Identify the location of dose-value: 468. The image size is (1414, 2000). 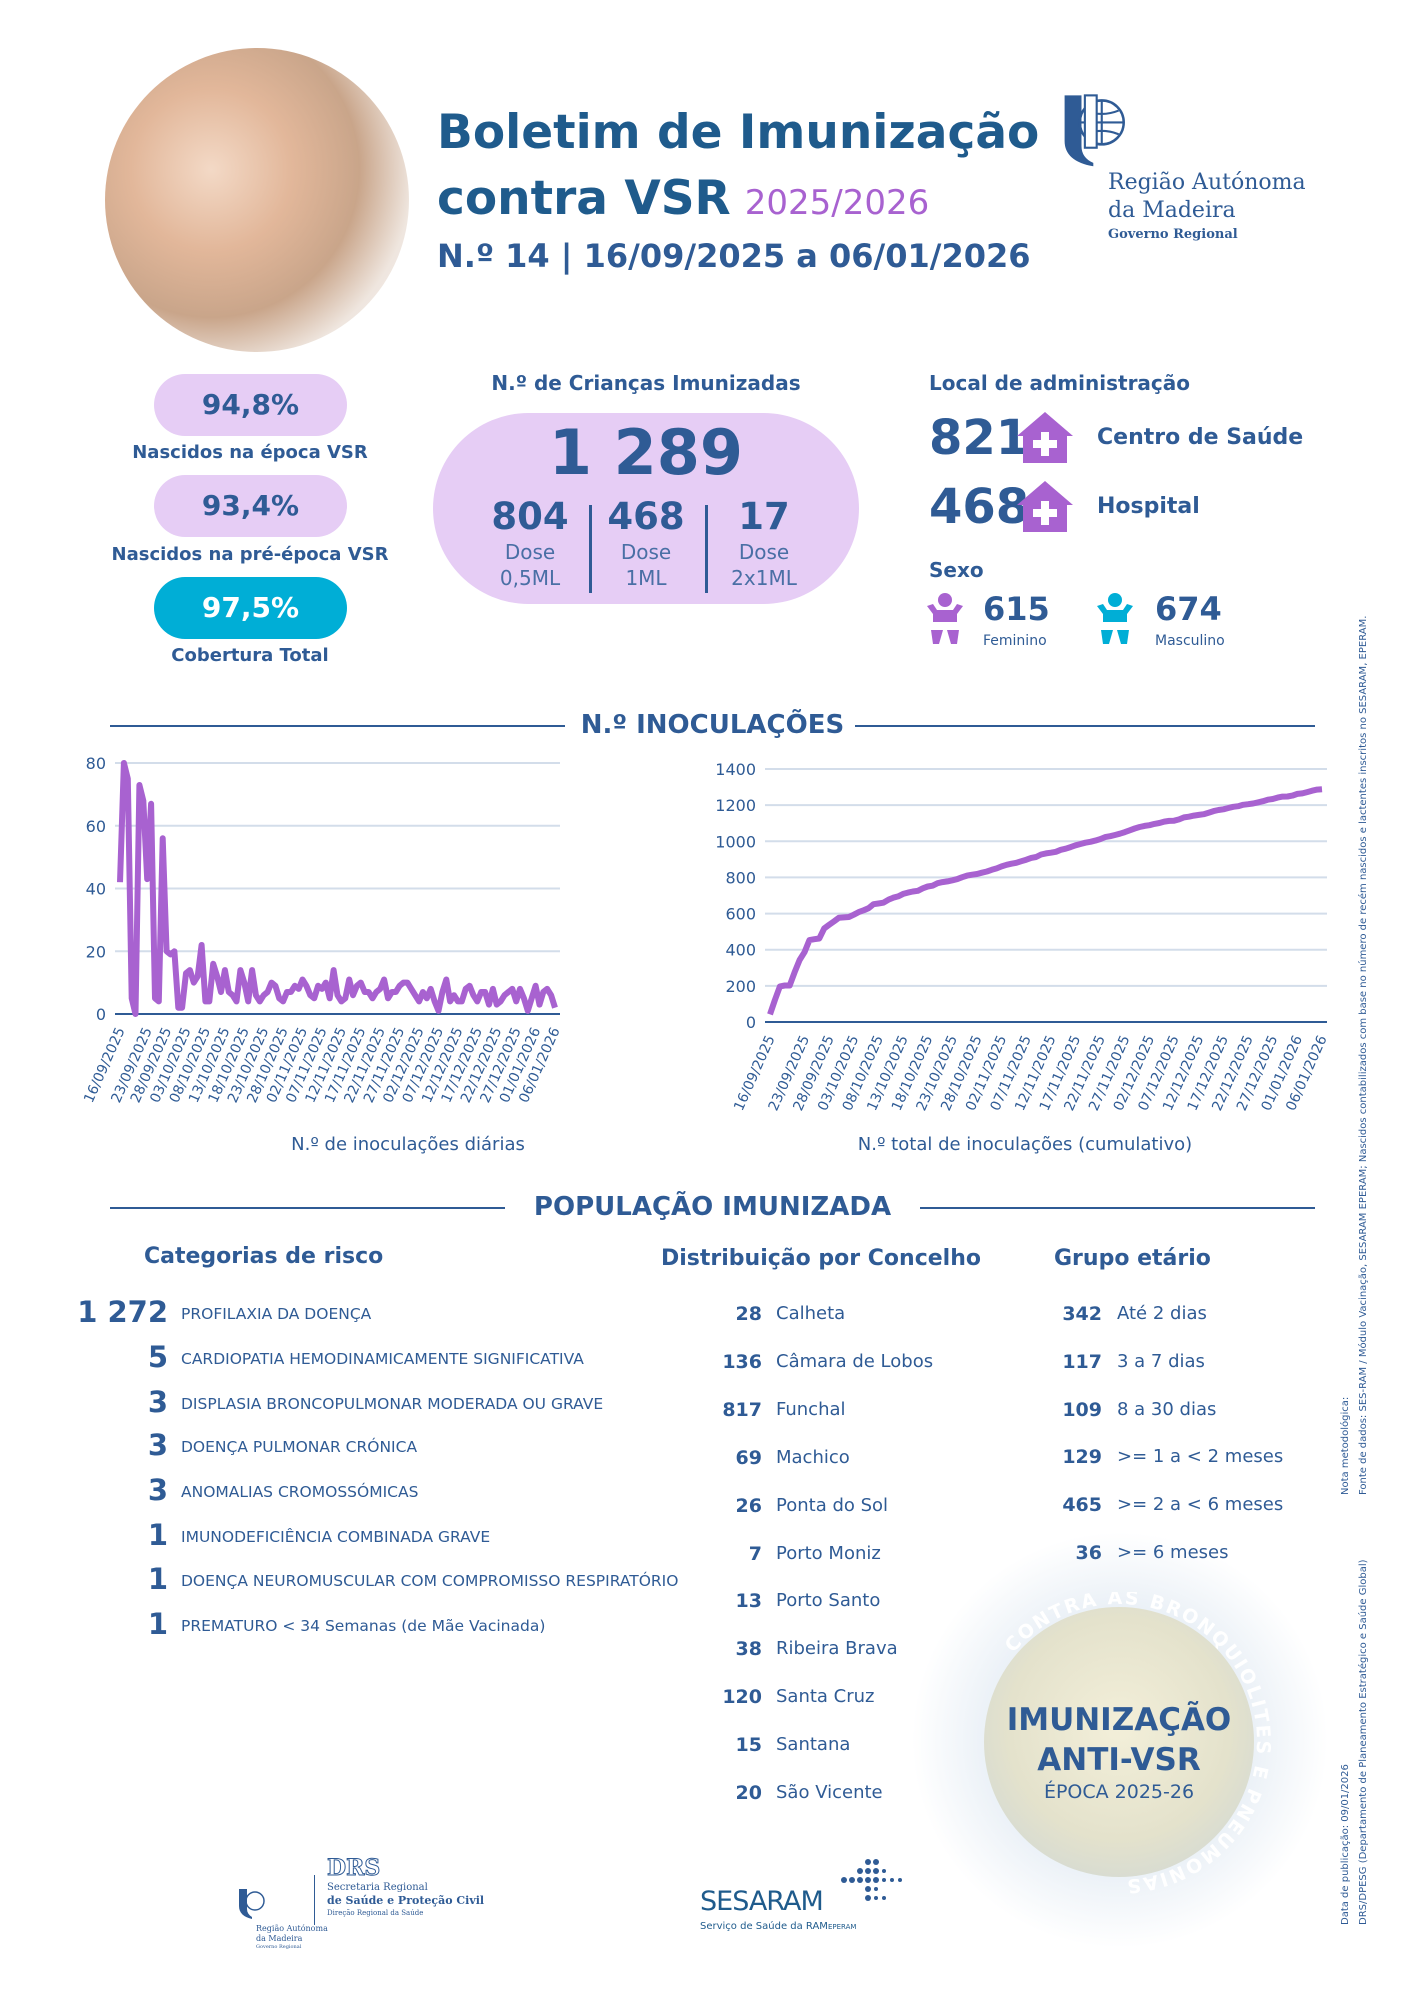
(646, 516).